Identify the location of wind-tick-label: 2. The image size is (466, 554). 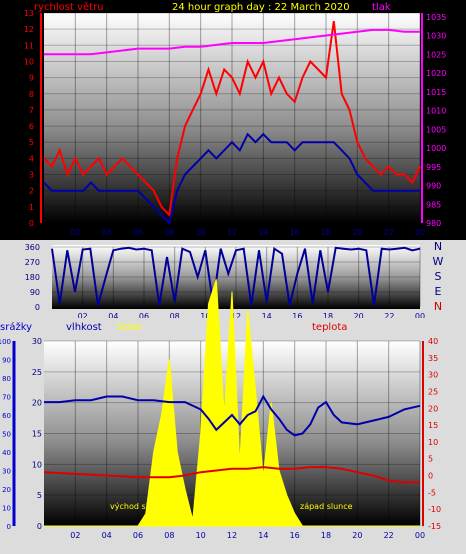
(31, 191).